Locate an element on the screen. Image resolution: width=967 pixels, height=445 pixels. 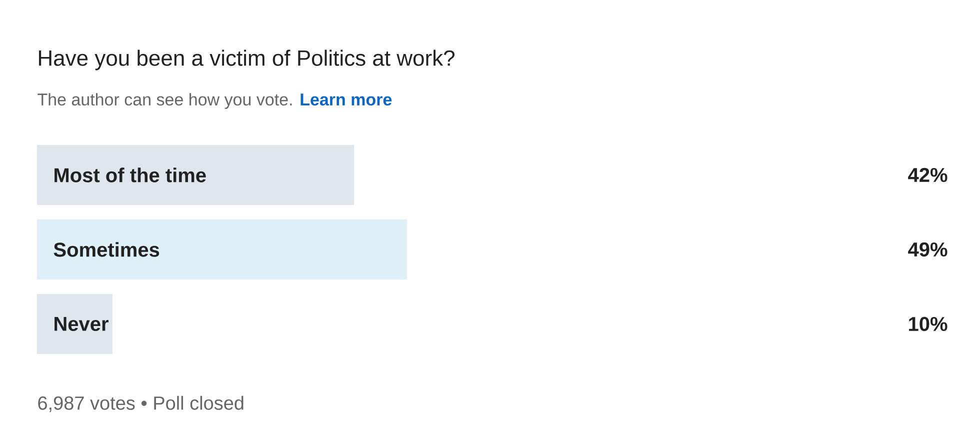
chart-subtitle: The author can see how you vote. is located at coordinates (165, 101).